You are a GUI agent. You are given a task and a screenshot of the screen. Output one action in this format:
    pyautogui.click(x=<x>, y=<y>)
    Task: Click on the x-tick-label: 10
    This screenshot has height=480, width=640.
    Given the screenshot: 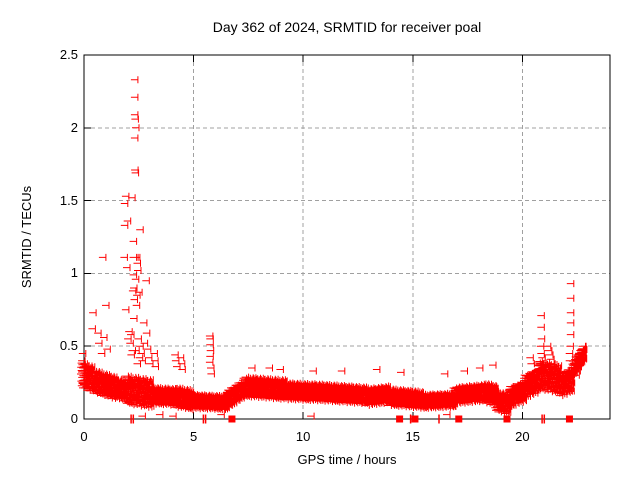 What is the action you would take?
    pyautogui.click(x=303, y=436)
    